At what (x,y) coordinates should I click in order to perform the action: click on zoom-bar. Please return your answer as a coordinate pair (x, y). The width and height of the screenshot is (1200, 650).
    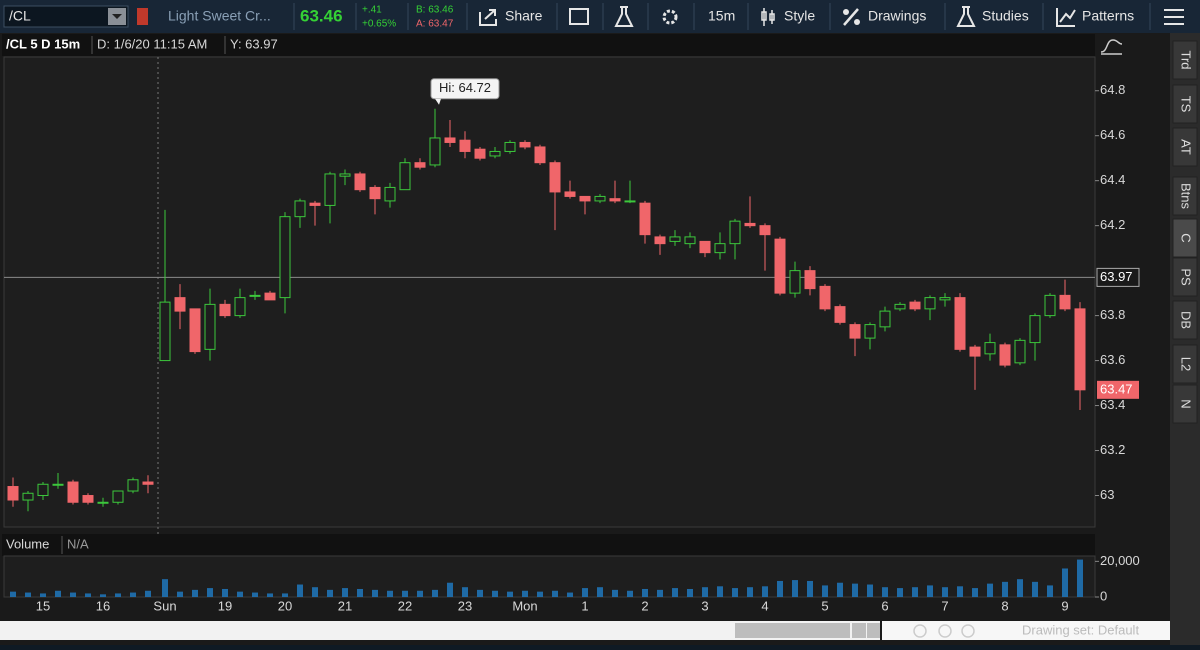
    Looking at the image, I should click on (1026, 630).